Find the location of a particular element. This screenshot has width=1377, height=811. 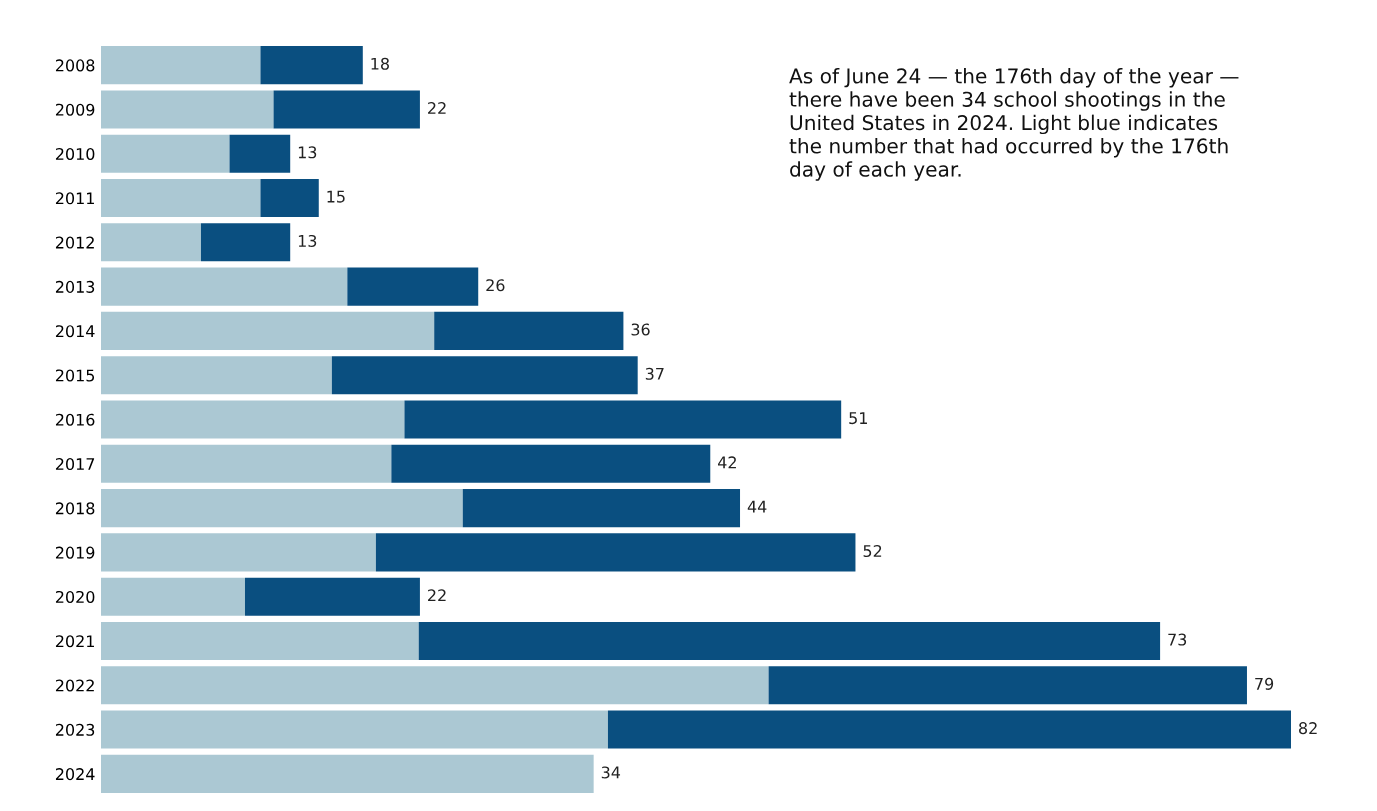

y-tick-label: 2017 is located at coordinates (75, 464).